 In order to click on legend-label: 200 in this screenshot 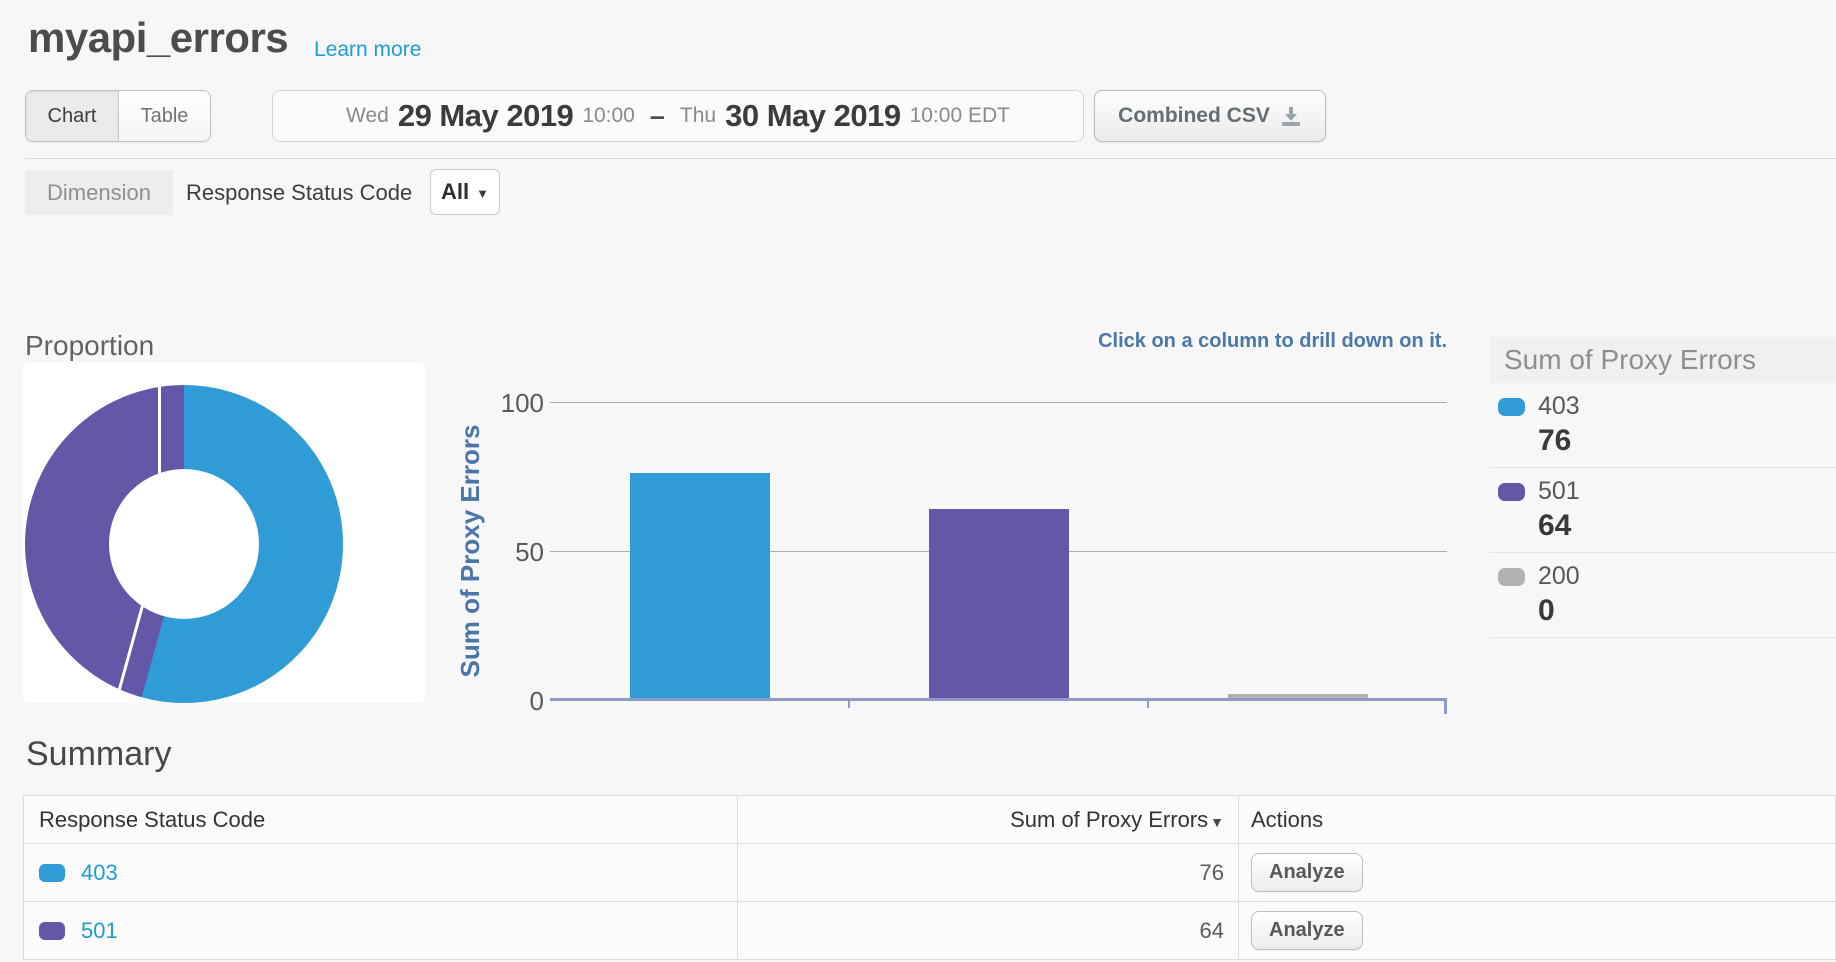, I will do `click(1559, 576)`.